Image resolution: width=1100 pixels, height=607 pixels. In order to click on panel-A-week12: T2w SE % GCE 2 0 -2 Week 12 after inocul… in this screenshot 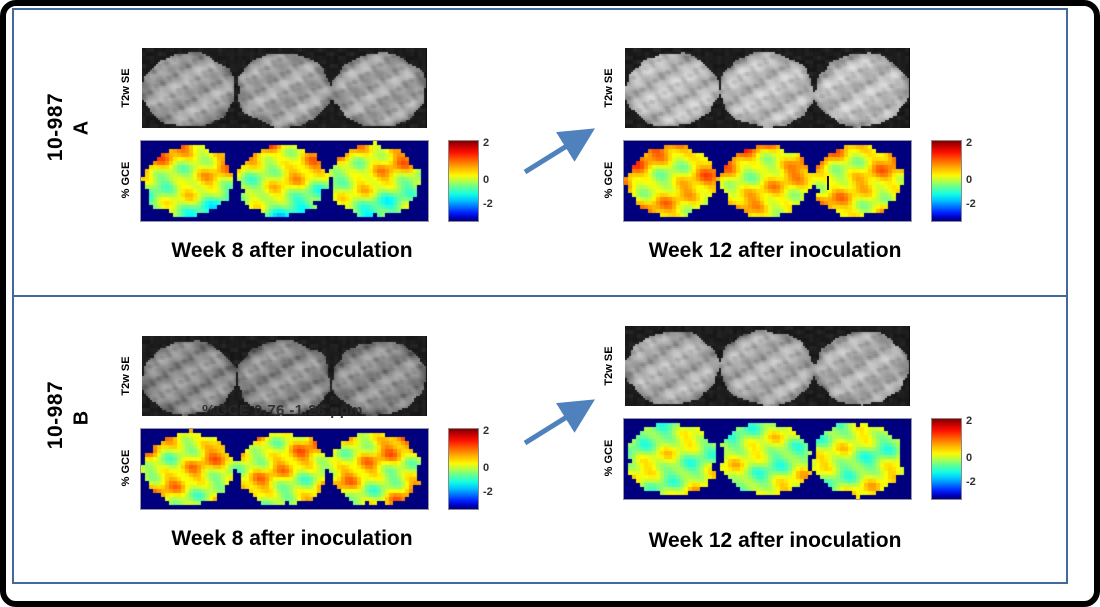, I will do `click(786, 168)`.